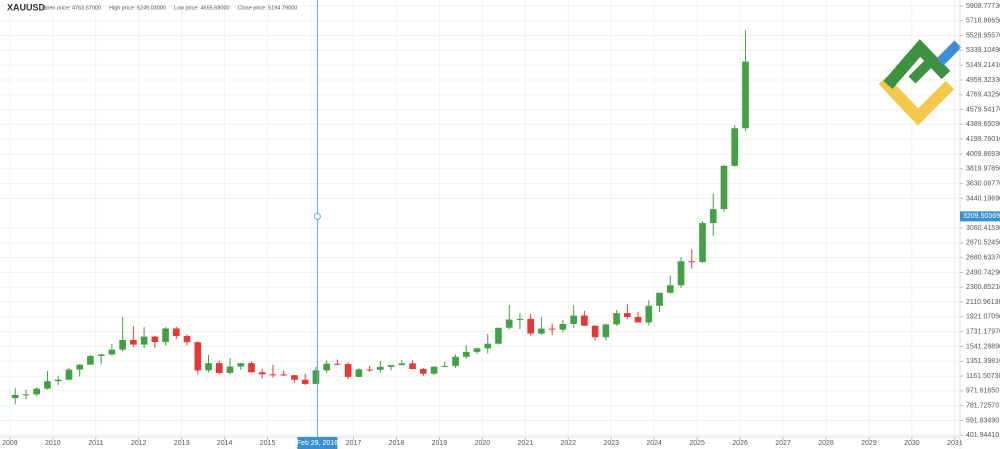 Image resolution: width=1000 pixels, height=449 pixels. What do you see at coordinates (983, 95) in the screenshot?
I see `y-tick-label: 4769.43250` at bounding box center [983, 95].